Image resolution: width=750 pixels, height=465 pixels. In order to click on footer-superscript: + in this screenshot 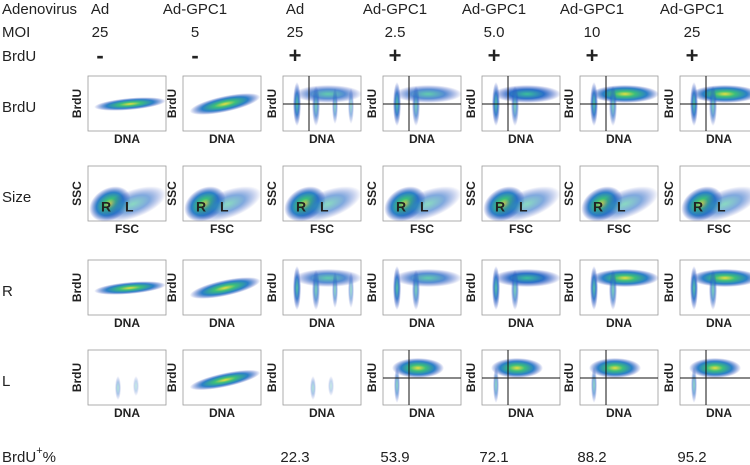, I will do `click(39, 451)`.